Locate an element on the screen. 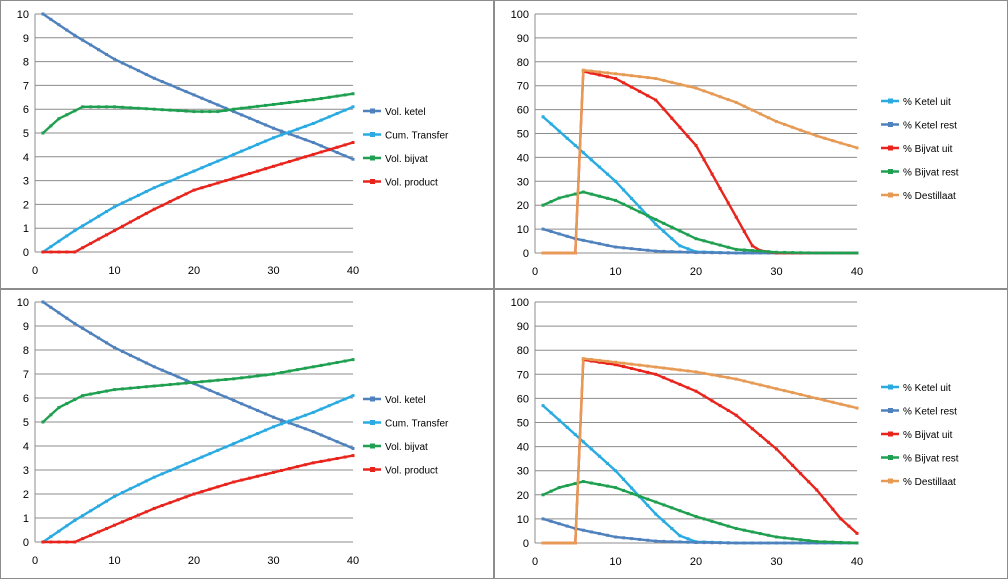  y-tick-label: 5 is located at coordinates (26, 423).